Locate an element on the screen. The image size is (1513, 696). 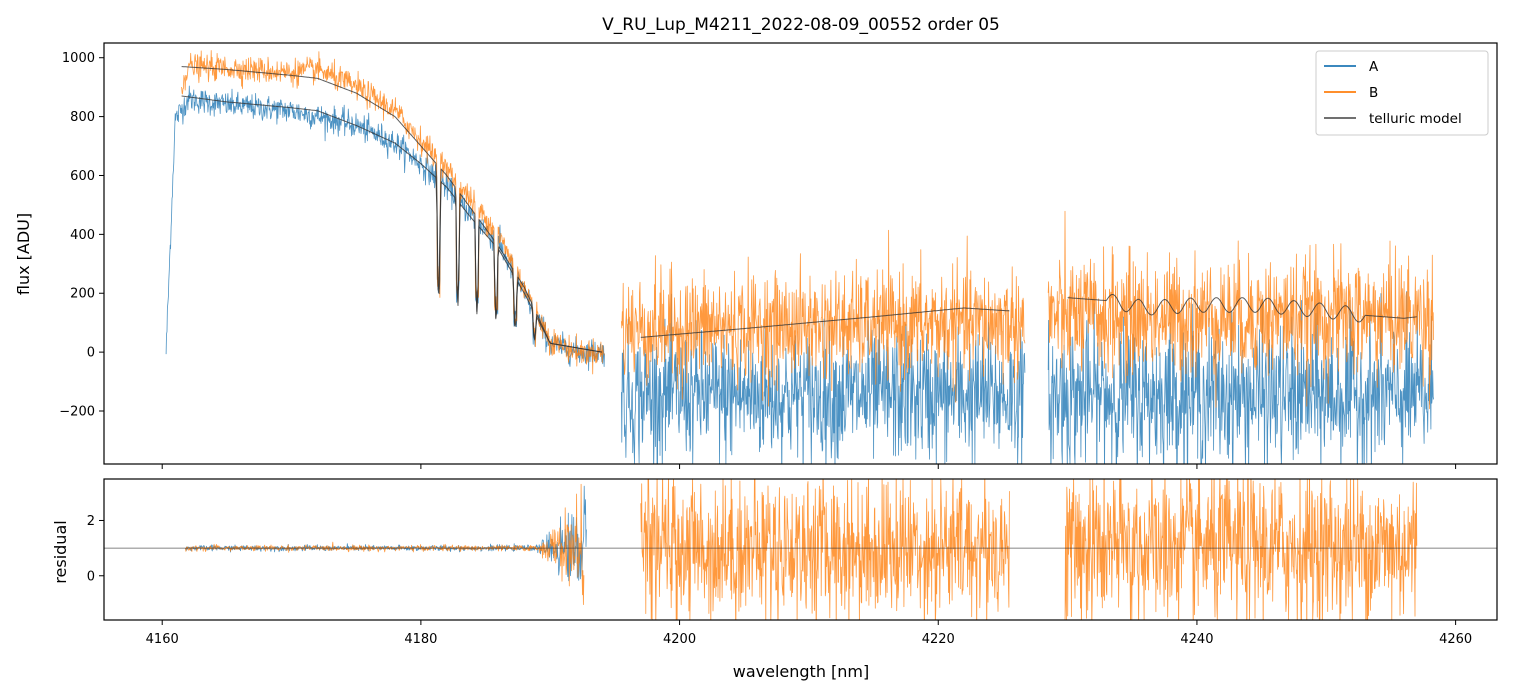
legend: A B telluric model is located at coordinates (1402, 93).